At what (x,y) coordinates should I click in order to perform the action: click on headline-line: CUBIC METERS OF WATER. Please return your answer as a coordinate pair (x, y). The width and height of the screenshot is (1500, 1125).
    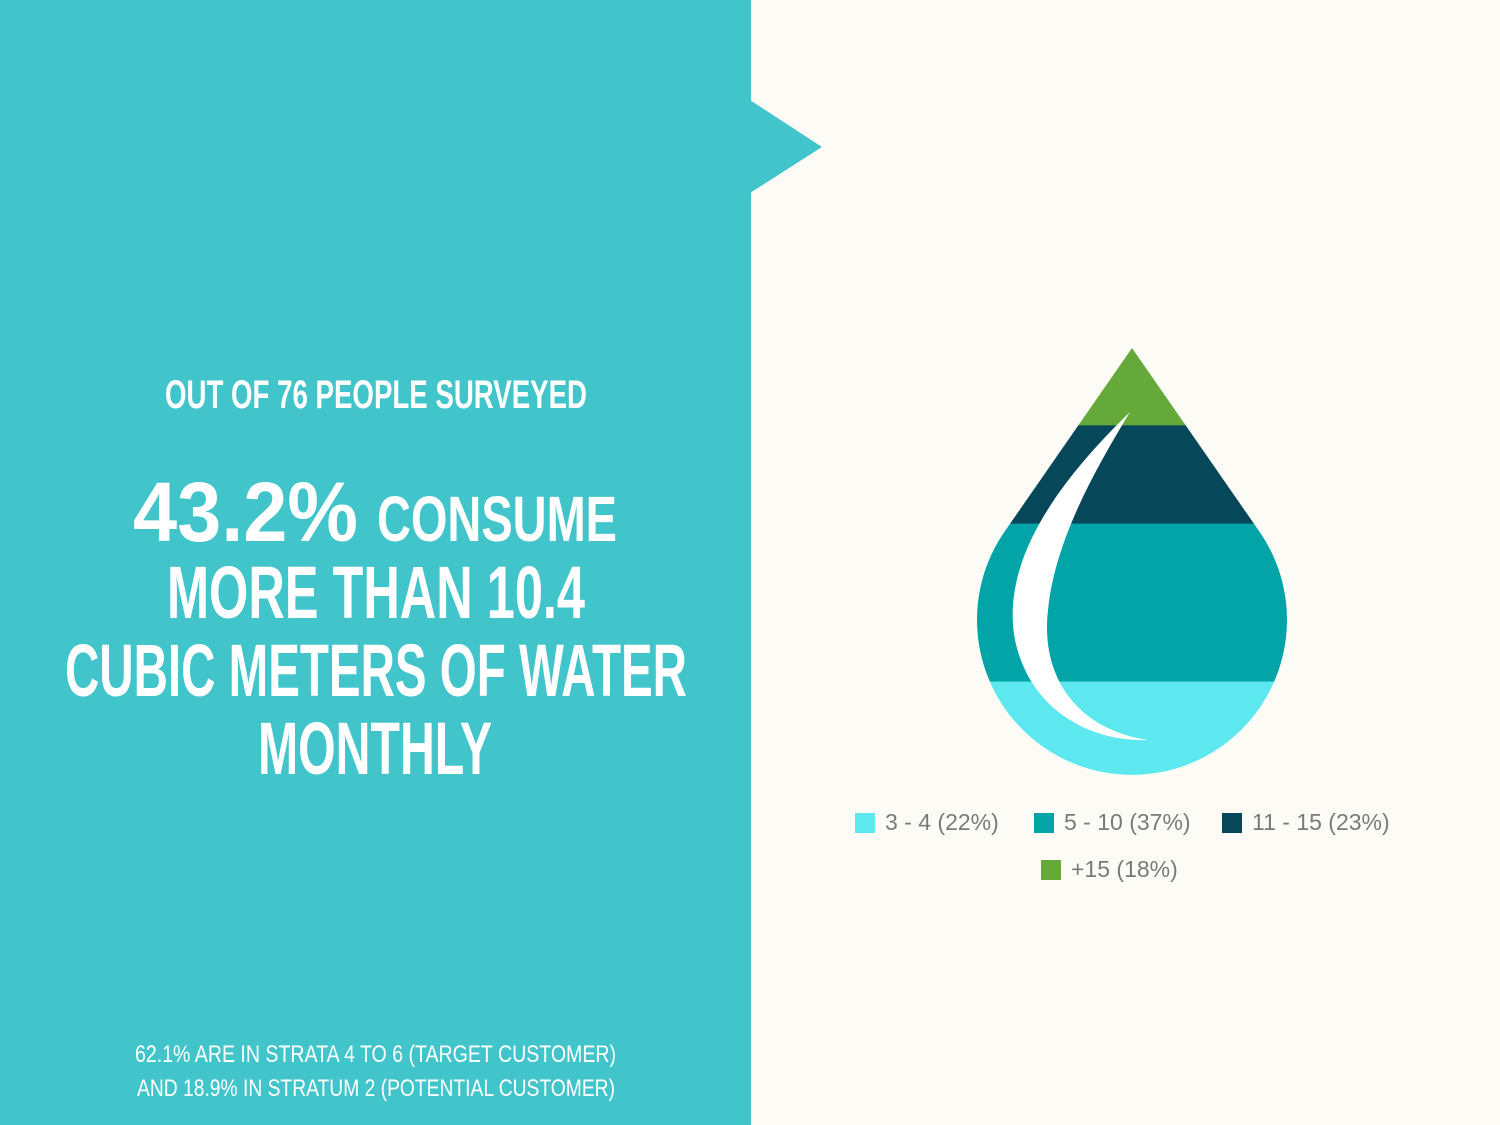
    Looking at the image, I should click on (376, 670).